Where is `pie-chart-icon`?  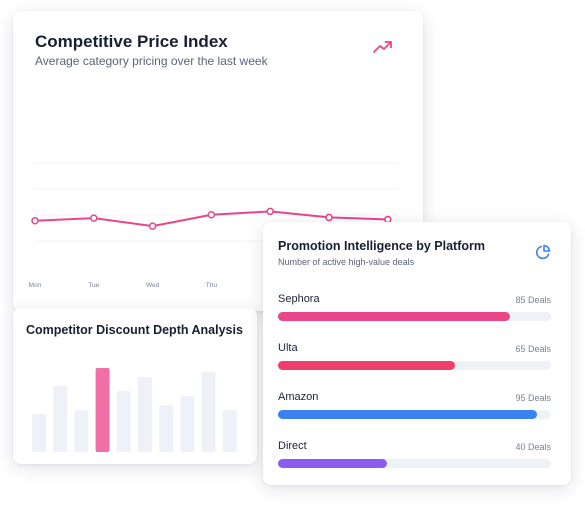
pie-chart-icon is located at coordinates (543, 252).